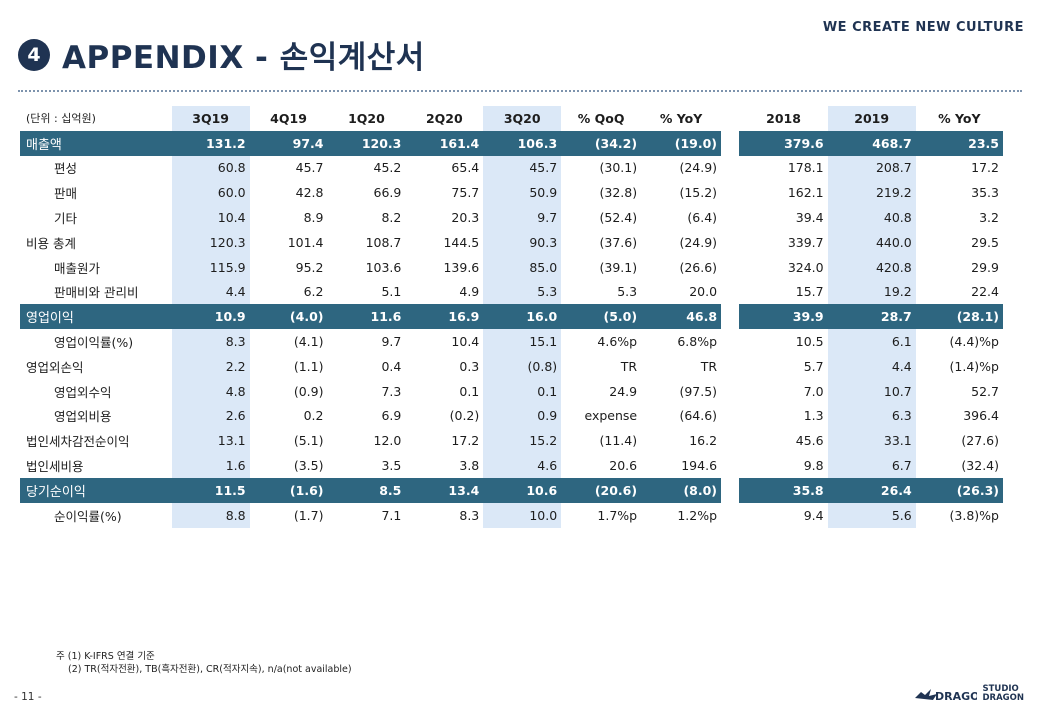  What do you see at coordinates (288, 118) in the screenshot?
I see `column-header: 4Q19` at bounding box center [288, 118].